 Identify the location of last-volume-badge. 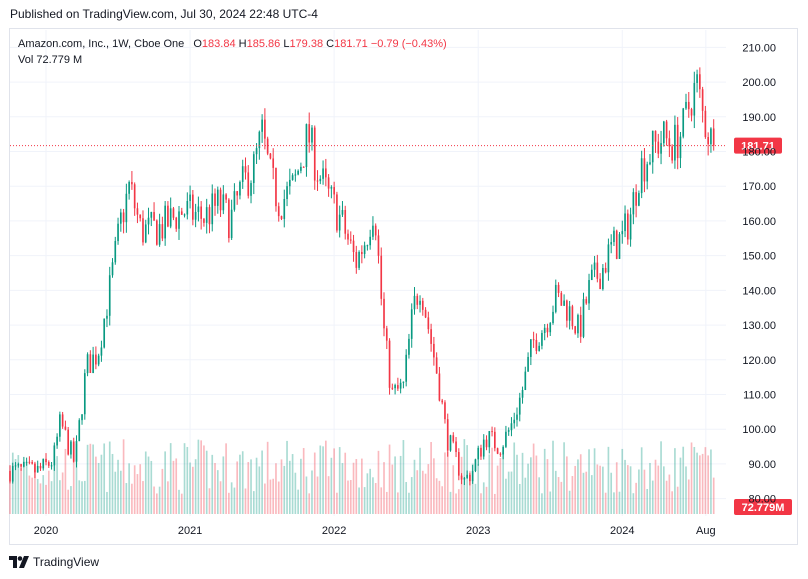
(763, 507).